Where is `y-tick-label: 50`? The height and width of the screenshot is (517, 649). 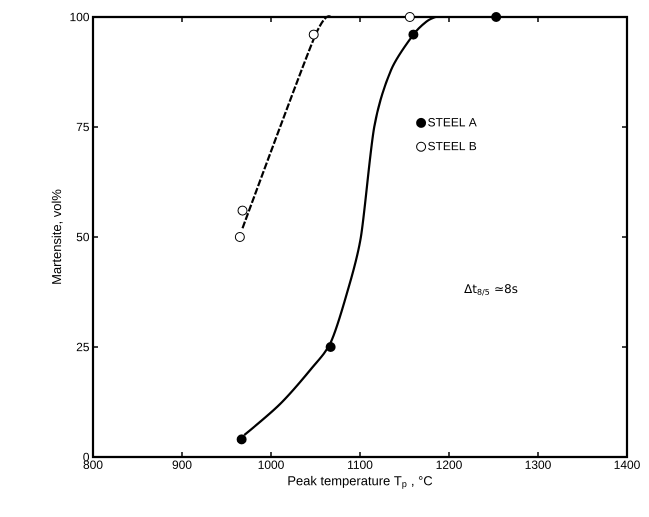
y-tick-label: 50 is located at coordinates (83, 237).